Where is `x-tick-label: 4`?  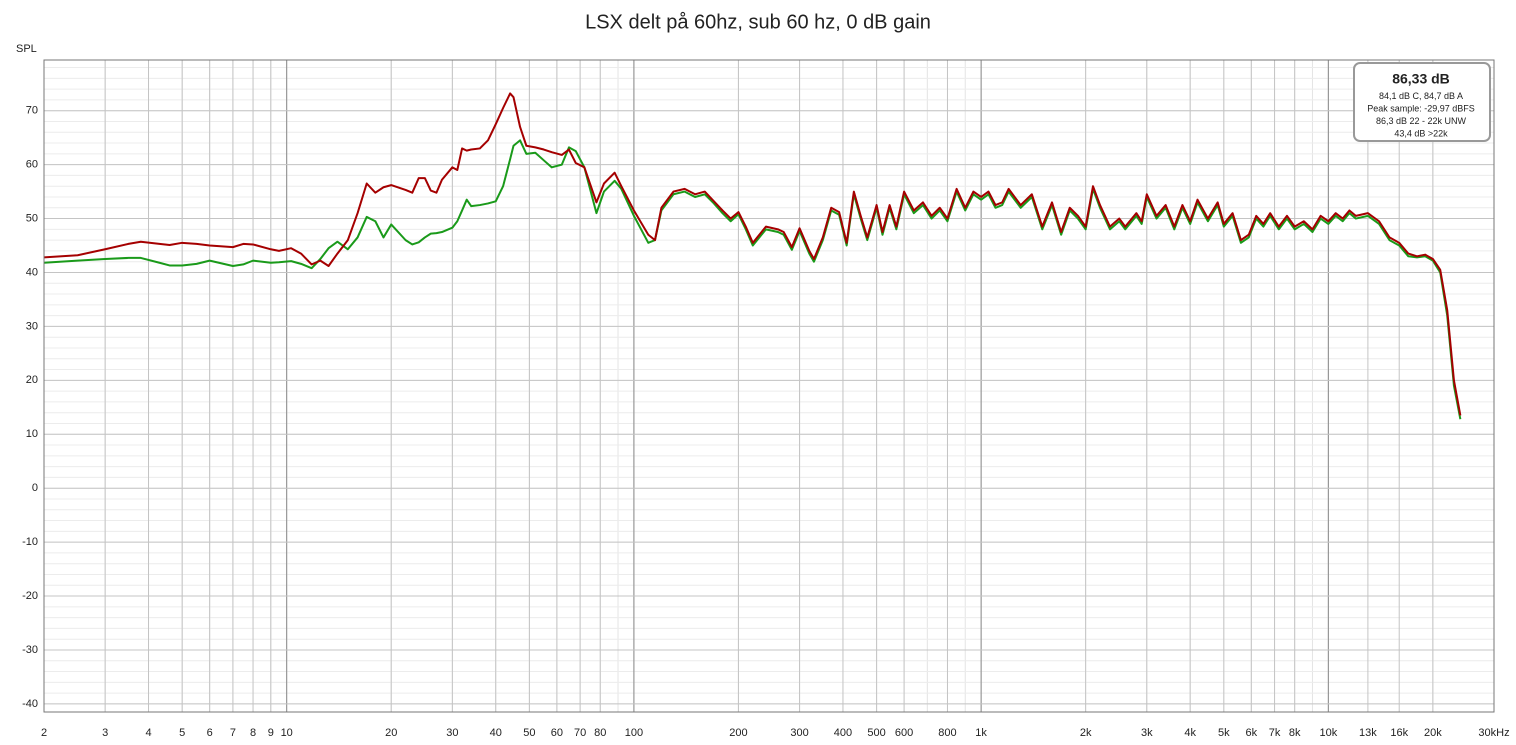 x-tick-label: 4 is located at coordinates (148, 733).